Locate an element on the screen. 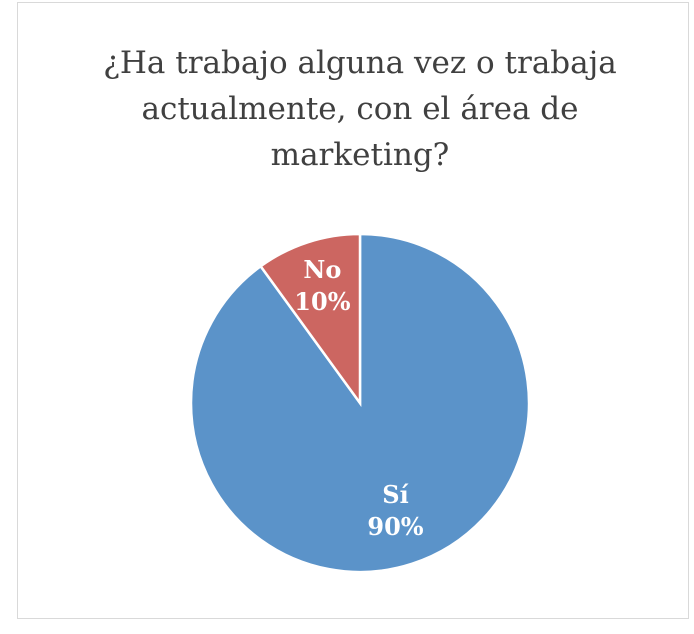  slice-category-label: No is located at coordinates (322, 269).